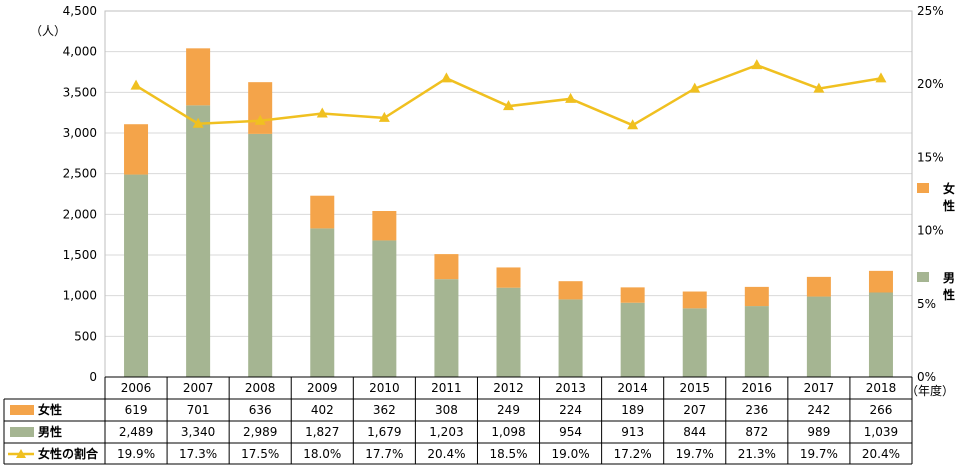 The image size is (967, 469). I want to click on x-tick-label: 2012, so click(508, 388).